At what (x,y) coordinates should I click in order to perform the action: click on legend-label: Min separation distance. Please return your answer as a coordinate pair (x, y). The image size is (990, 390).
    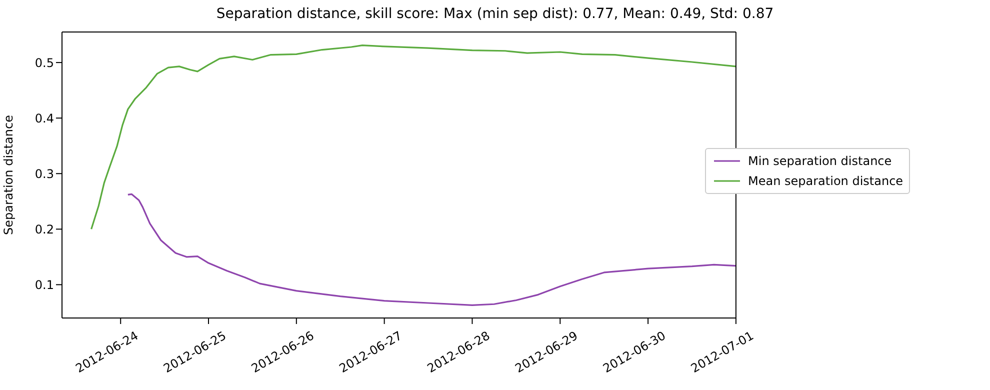
    Looking at the image, I should click on (820, 161).